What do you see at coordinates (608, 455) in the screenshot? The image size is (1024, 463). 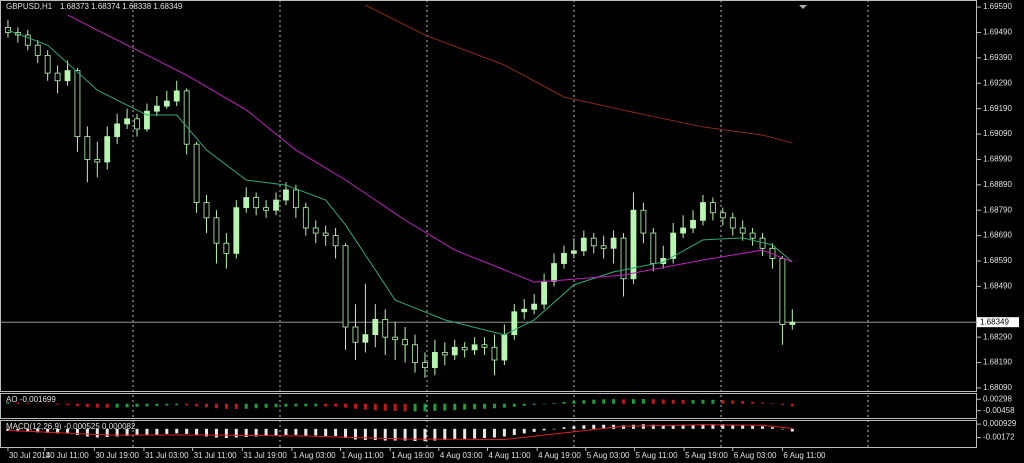 I see `x-tick-label: 5 Aug 03:00` at bounding box center [608, 455].